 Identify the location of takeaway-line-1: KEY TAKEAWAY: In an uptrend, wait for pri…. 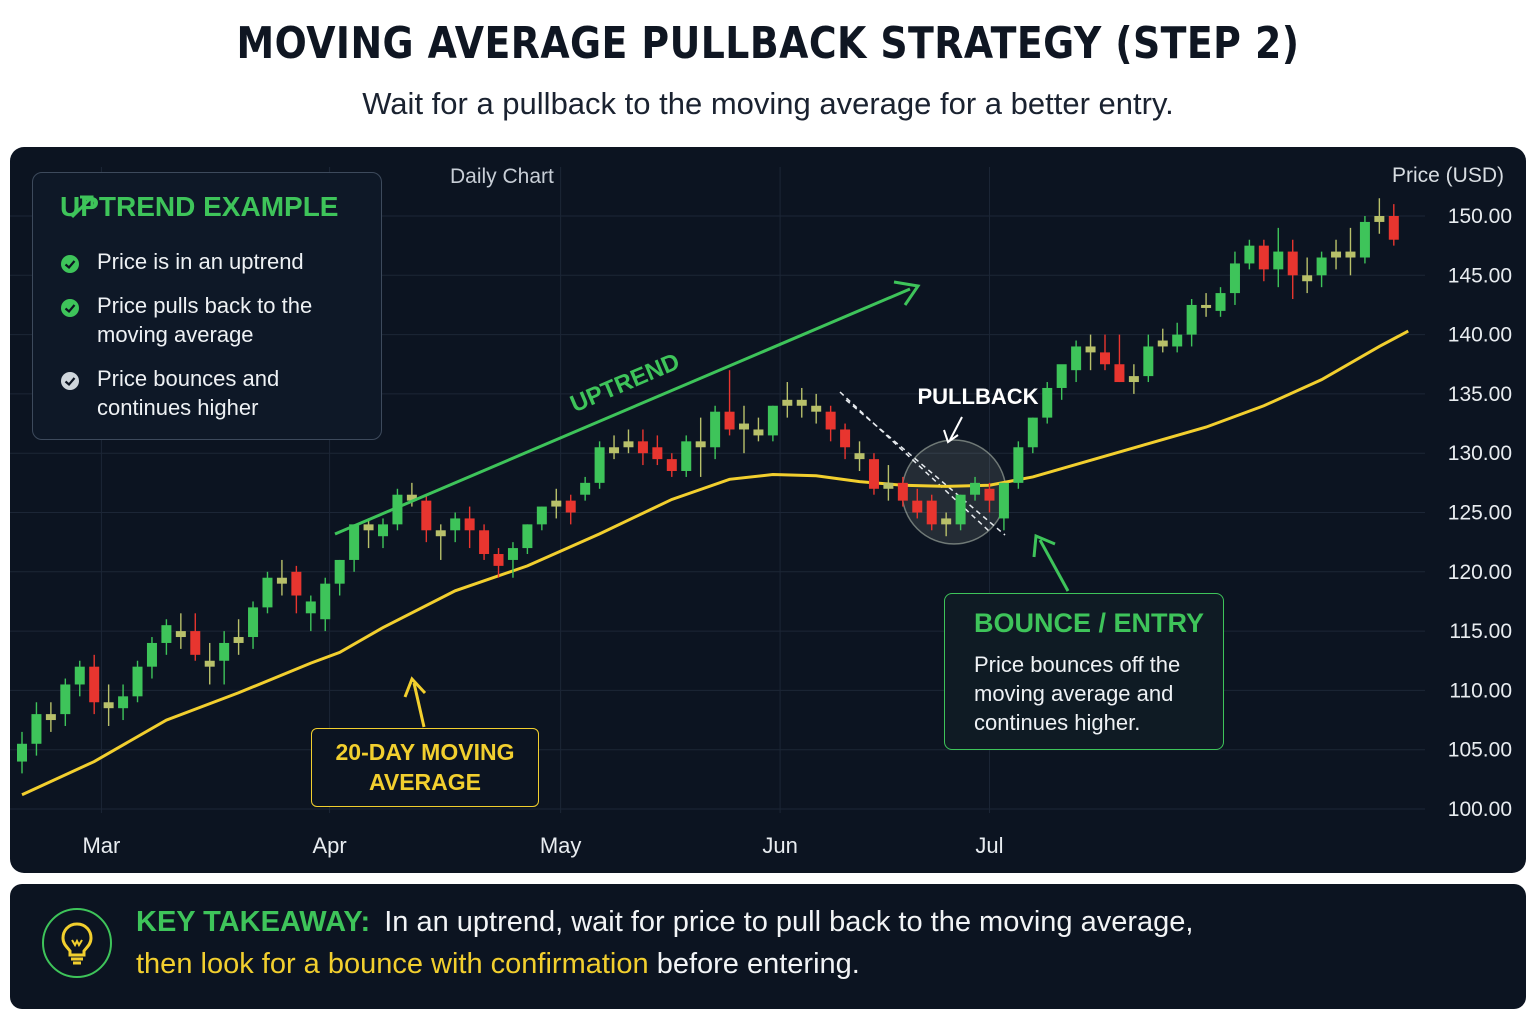
(664, 922).